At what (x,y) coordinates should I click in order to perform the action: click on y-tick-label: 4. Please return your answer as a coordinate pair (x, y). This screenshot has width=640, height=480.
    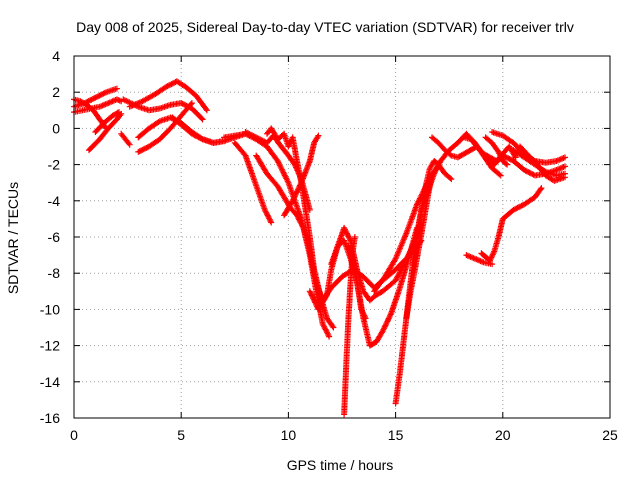
    Looking at the image, I should click on (56, 56).